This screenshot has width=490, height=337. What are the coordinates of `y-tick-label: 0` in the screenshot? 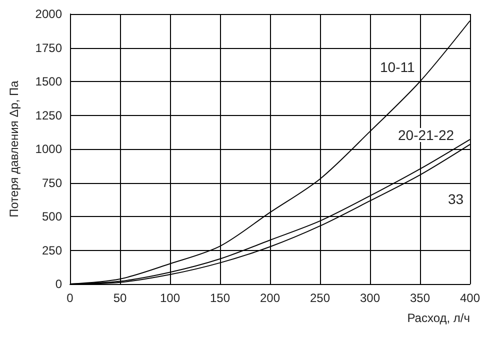 It's located at (58, 284).